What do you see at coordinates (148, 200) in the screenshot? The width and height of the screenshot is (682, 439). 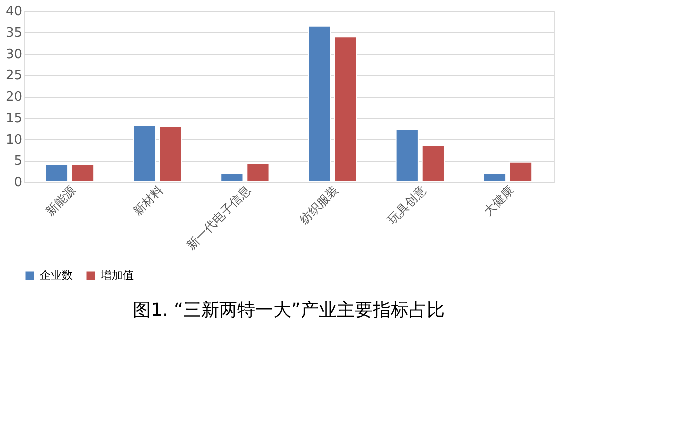 I see `x-tick-label: 新材料` at bounding box center [148, 200].